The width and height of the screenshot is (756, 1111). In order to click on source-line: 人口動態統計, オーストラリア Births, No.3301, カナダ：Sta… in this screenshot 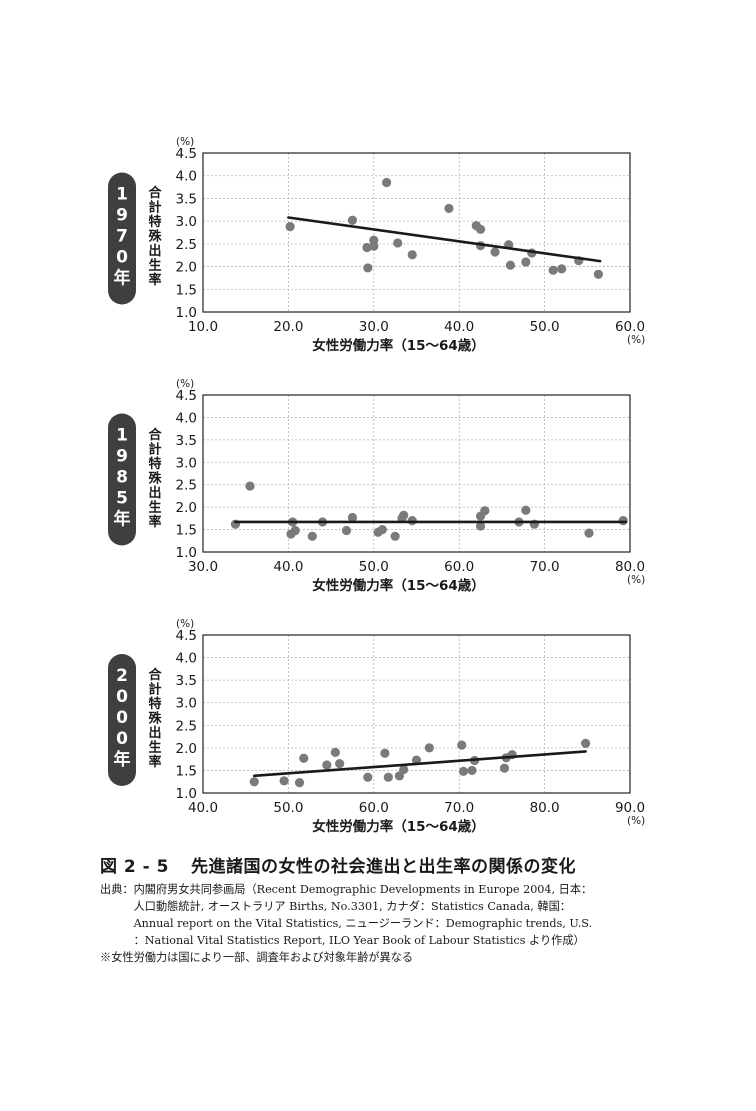, I will do `click(352, 906)`.